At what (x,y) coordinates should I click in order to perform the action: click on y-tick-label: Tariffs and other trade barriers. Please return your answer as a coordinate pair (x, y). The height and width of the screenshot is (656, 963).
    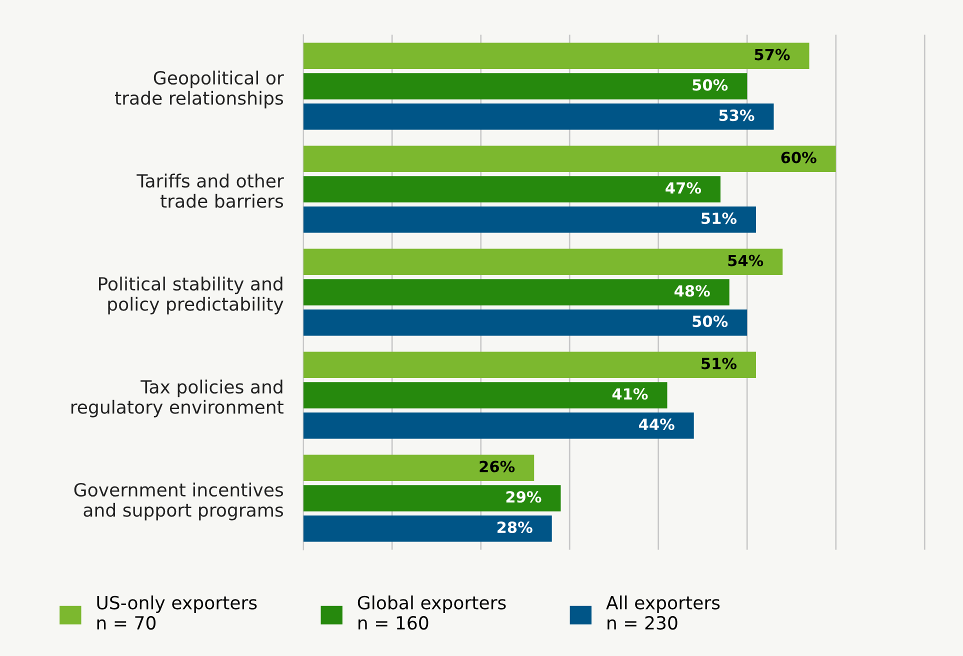
    Looking at the image, I should click on (210, 191).